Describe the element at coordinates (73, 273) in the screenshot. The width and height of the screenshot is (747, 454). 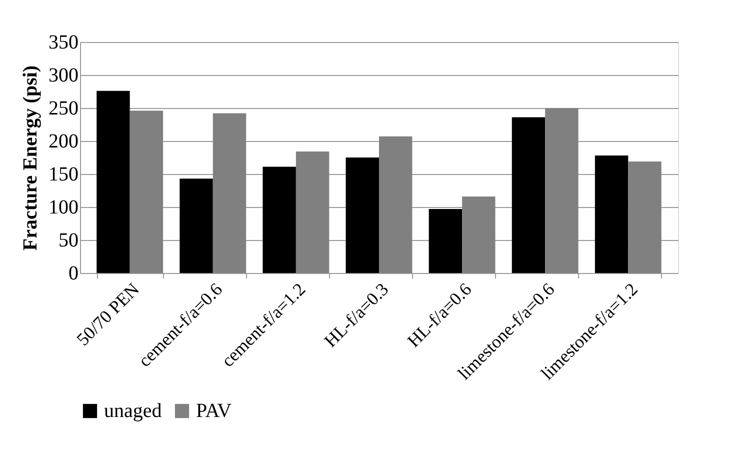
I see `y-tick-label: 0` at that location.